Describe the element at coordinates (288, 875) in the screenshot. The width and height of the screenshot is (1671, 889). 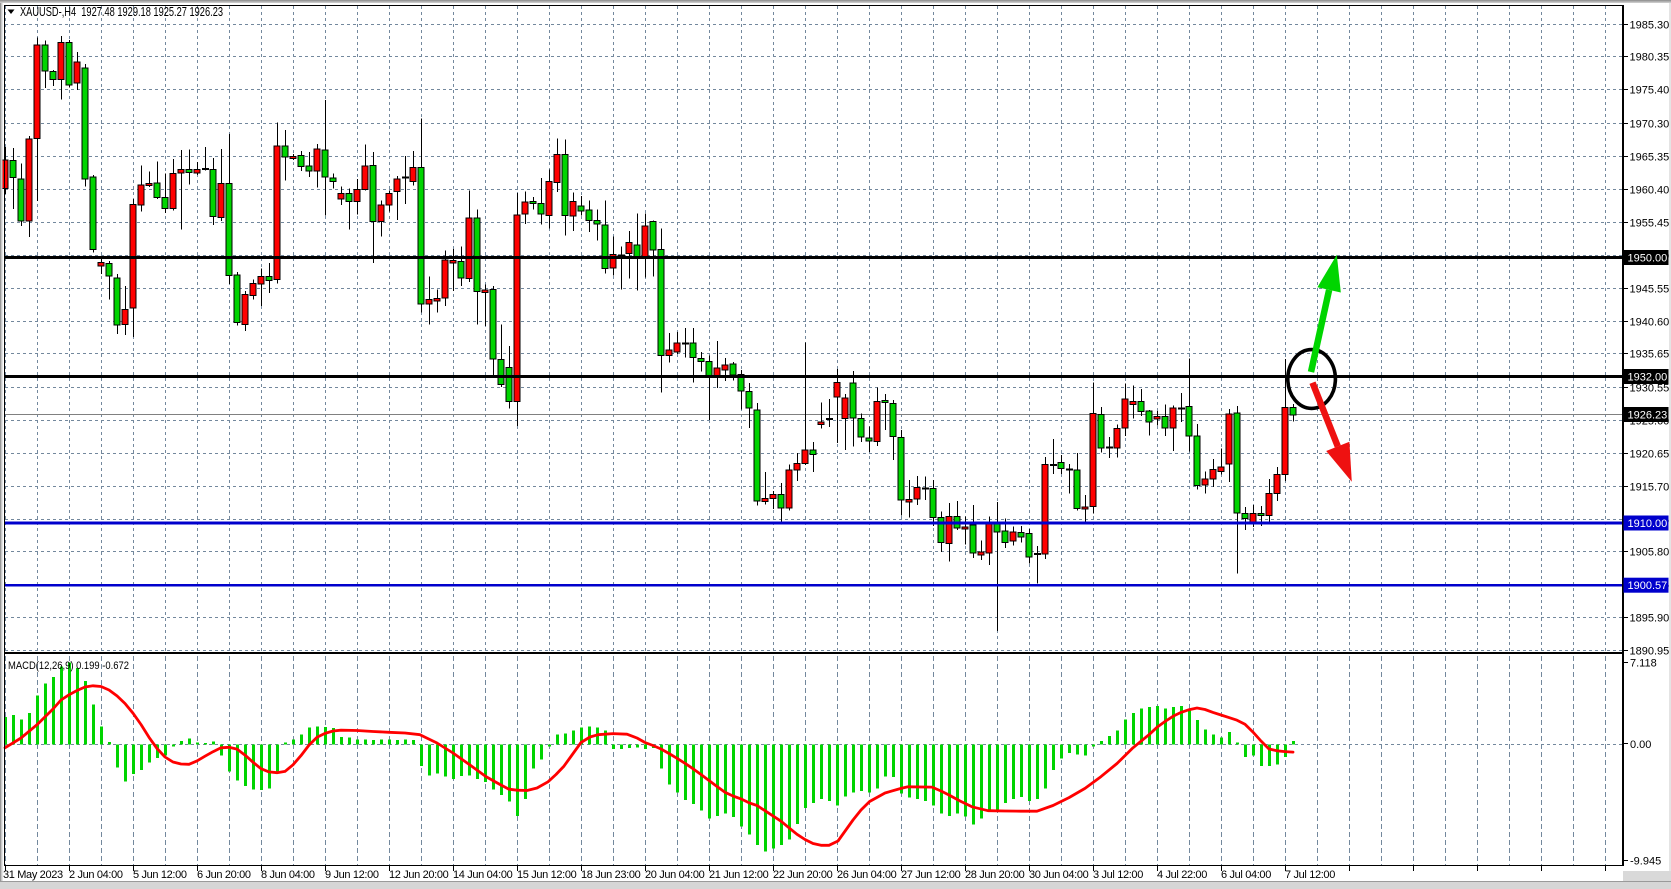
I see `svg-text: 8 Jun 04:00` at that location.